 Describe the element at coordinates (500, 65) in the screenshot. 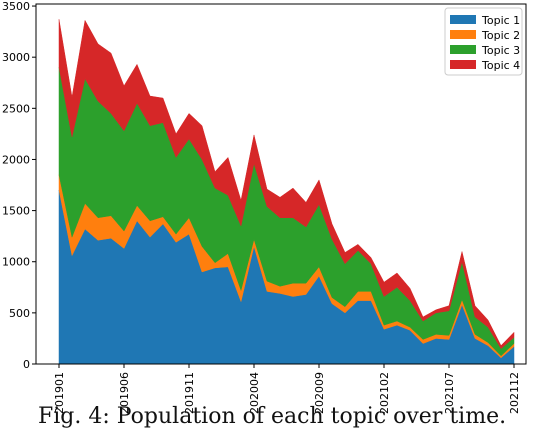

I see `legend-label: Topic 4` at that location.